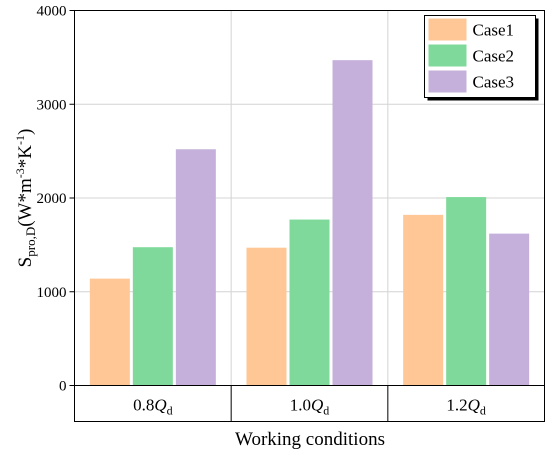 This screenshot has height=463, width=550. Describe the element at coordinates (494, 82) in the screenshot. I see `legend-label-case3: Case3` at that location.